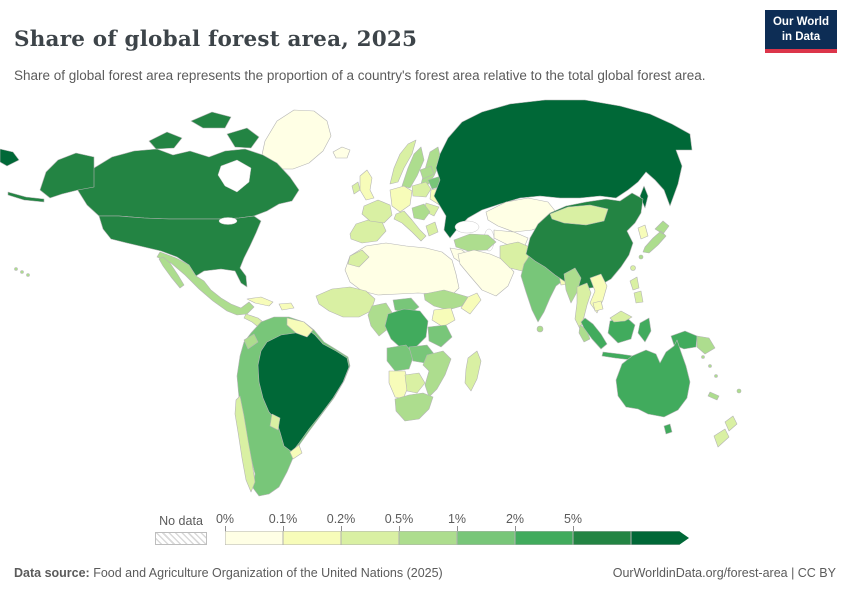  Describe the element at coordinates (515, 519) in the screenshot. I see `legend-tick-label: 2%` at that location.